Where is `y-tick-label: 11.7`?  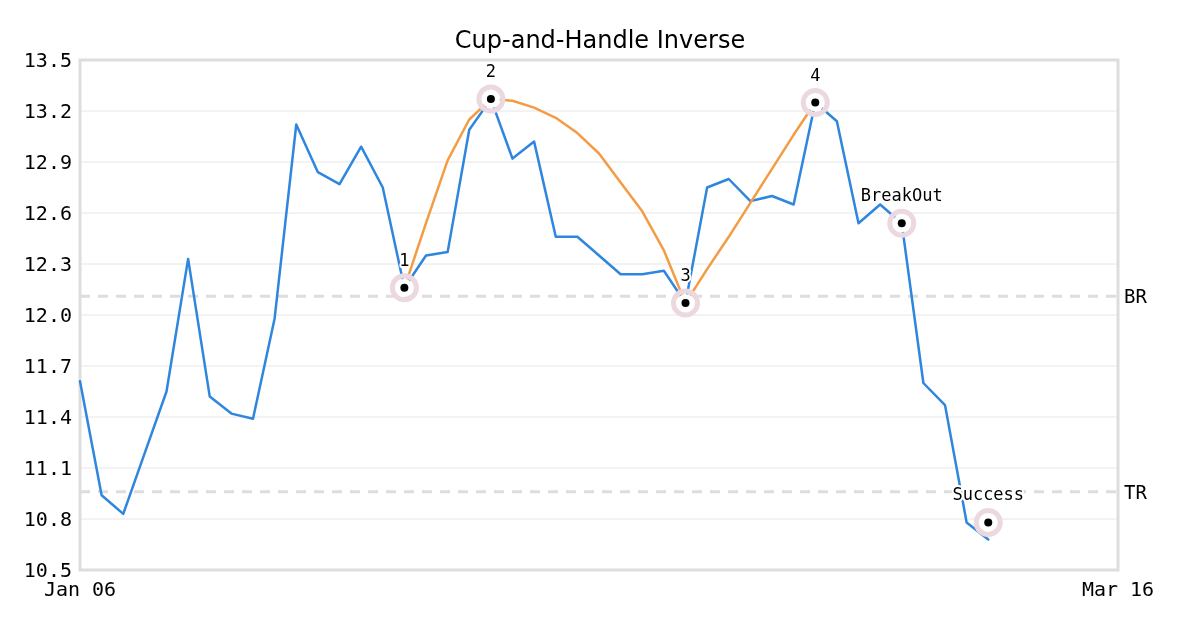
y-tick-label: 11.7 is located at coordinates (47, 366).